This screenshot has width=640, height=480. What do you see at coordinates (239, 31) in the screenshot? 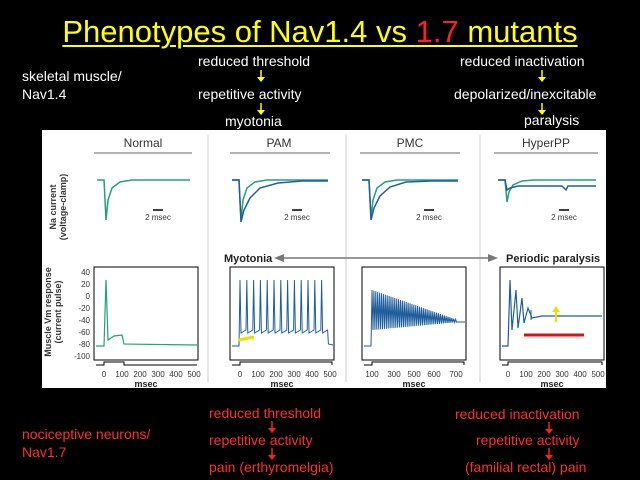
I see `title-part1: Phenotypes of Nav1.4 vs` at bounding box center [239, 31].